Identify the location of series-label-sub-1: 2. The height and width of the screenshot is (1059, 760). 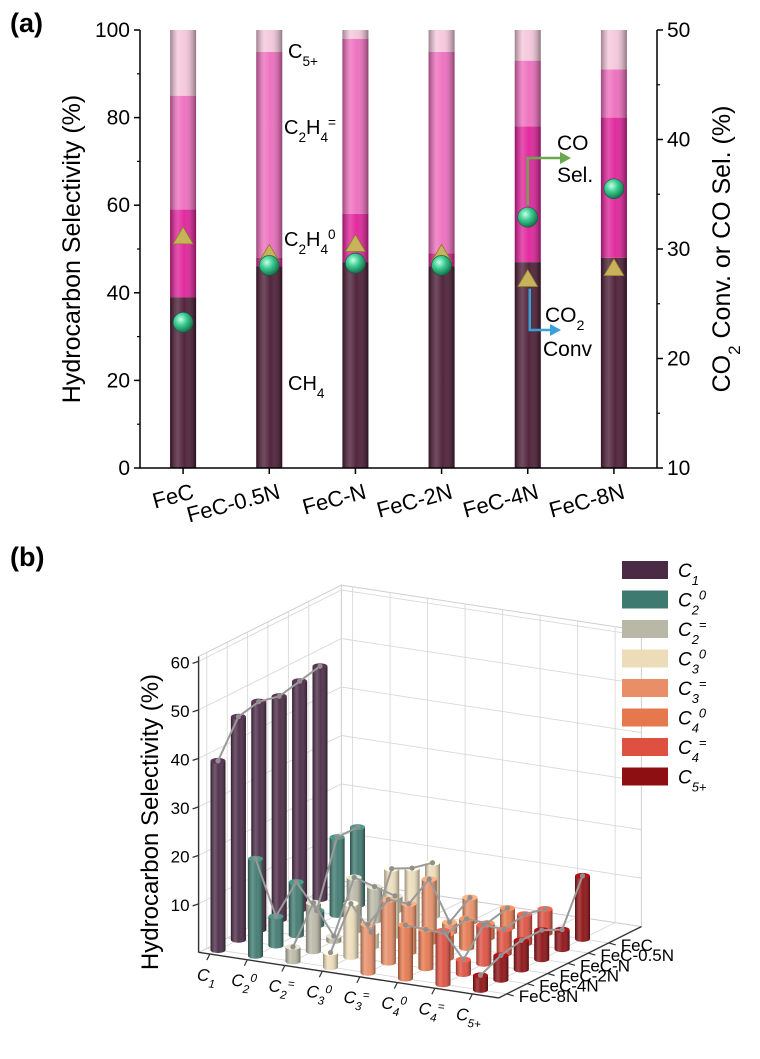
(302, 249).